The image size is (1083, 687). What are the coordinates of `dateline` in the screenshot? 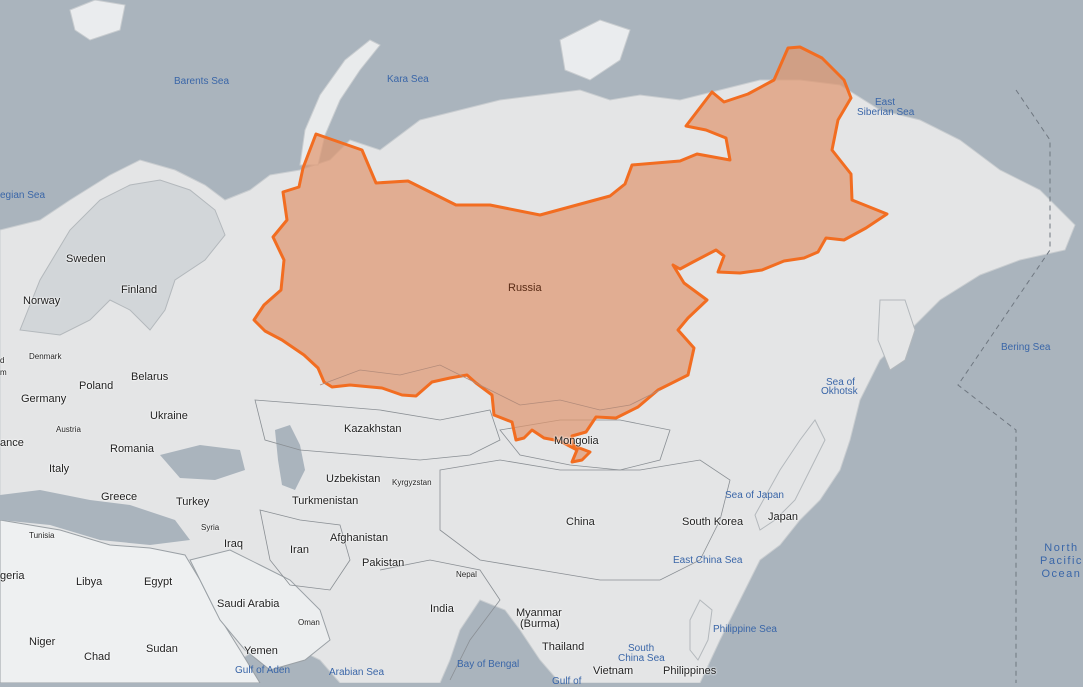 It's located at (1004, 386).